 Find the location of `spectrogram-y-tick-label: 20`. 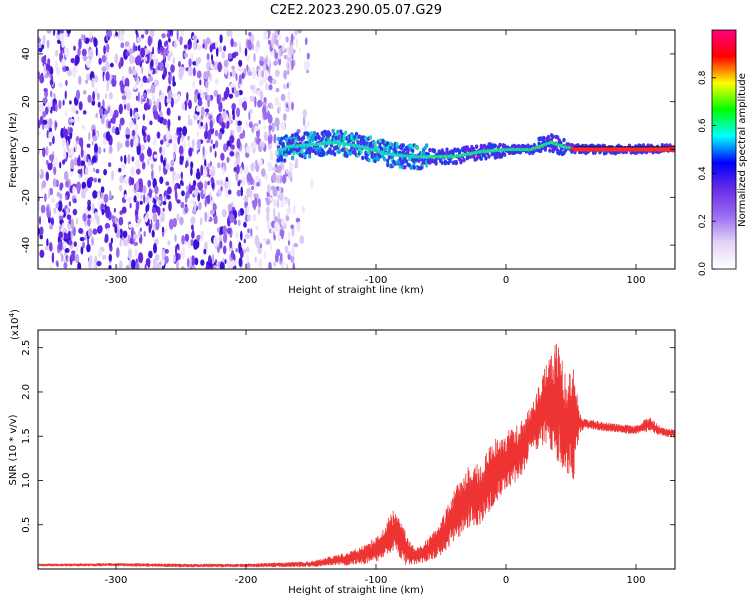

spectrogram-y-tick-label: 20 is located at coordinates (26, 101).